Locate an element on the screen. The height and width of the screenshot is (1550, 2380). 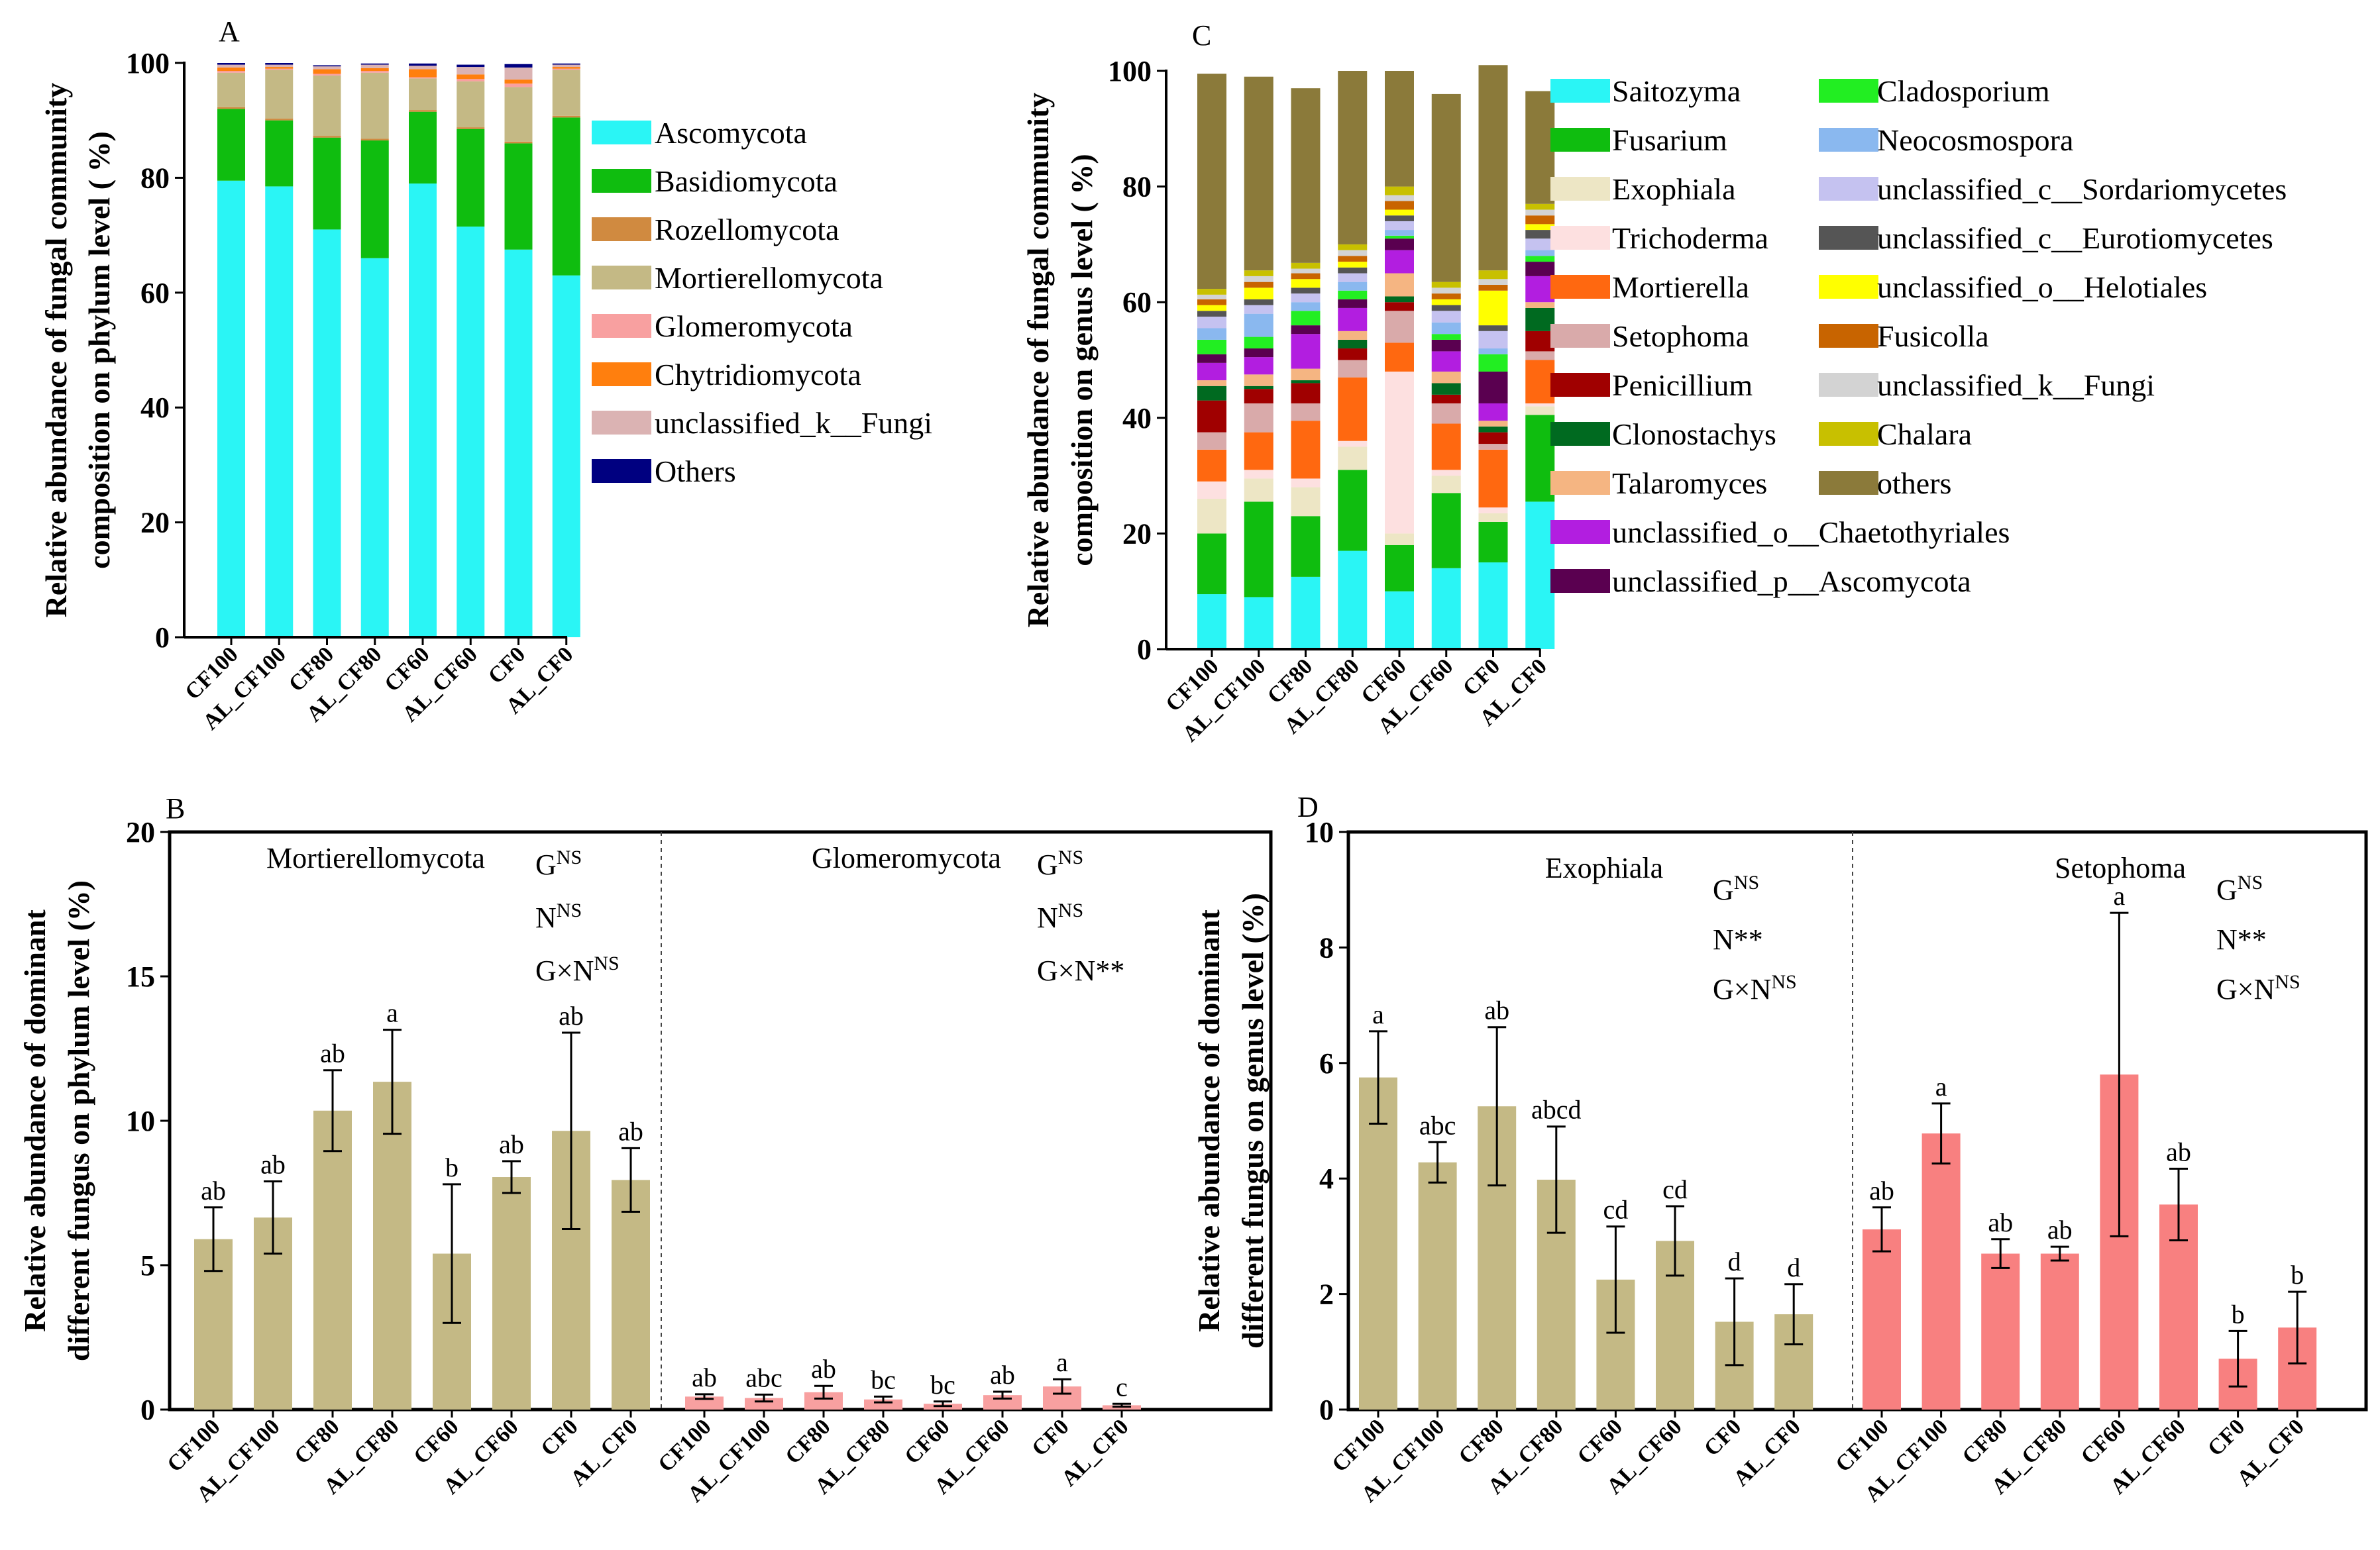
bar-unclassified-o-chaetothyriales-cf60 is located at coordinates (1399, 262).